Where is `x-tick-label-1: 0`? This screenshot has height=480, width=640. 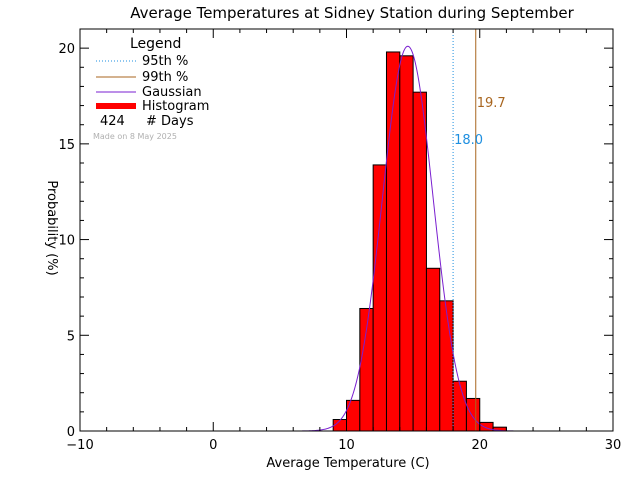 x-tick-label-1: 0 is located at coordinates (213, 445).